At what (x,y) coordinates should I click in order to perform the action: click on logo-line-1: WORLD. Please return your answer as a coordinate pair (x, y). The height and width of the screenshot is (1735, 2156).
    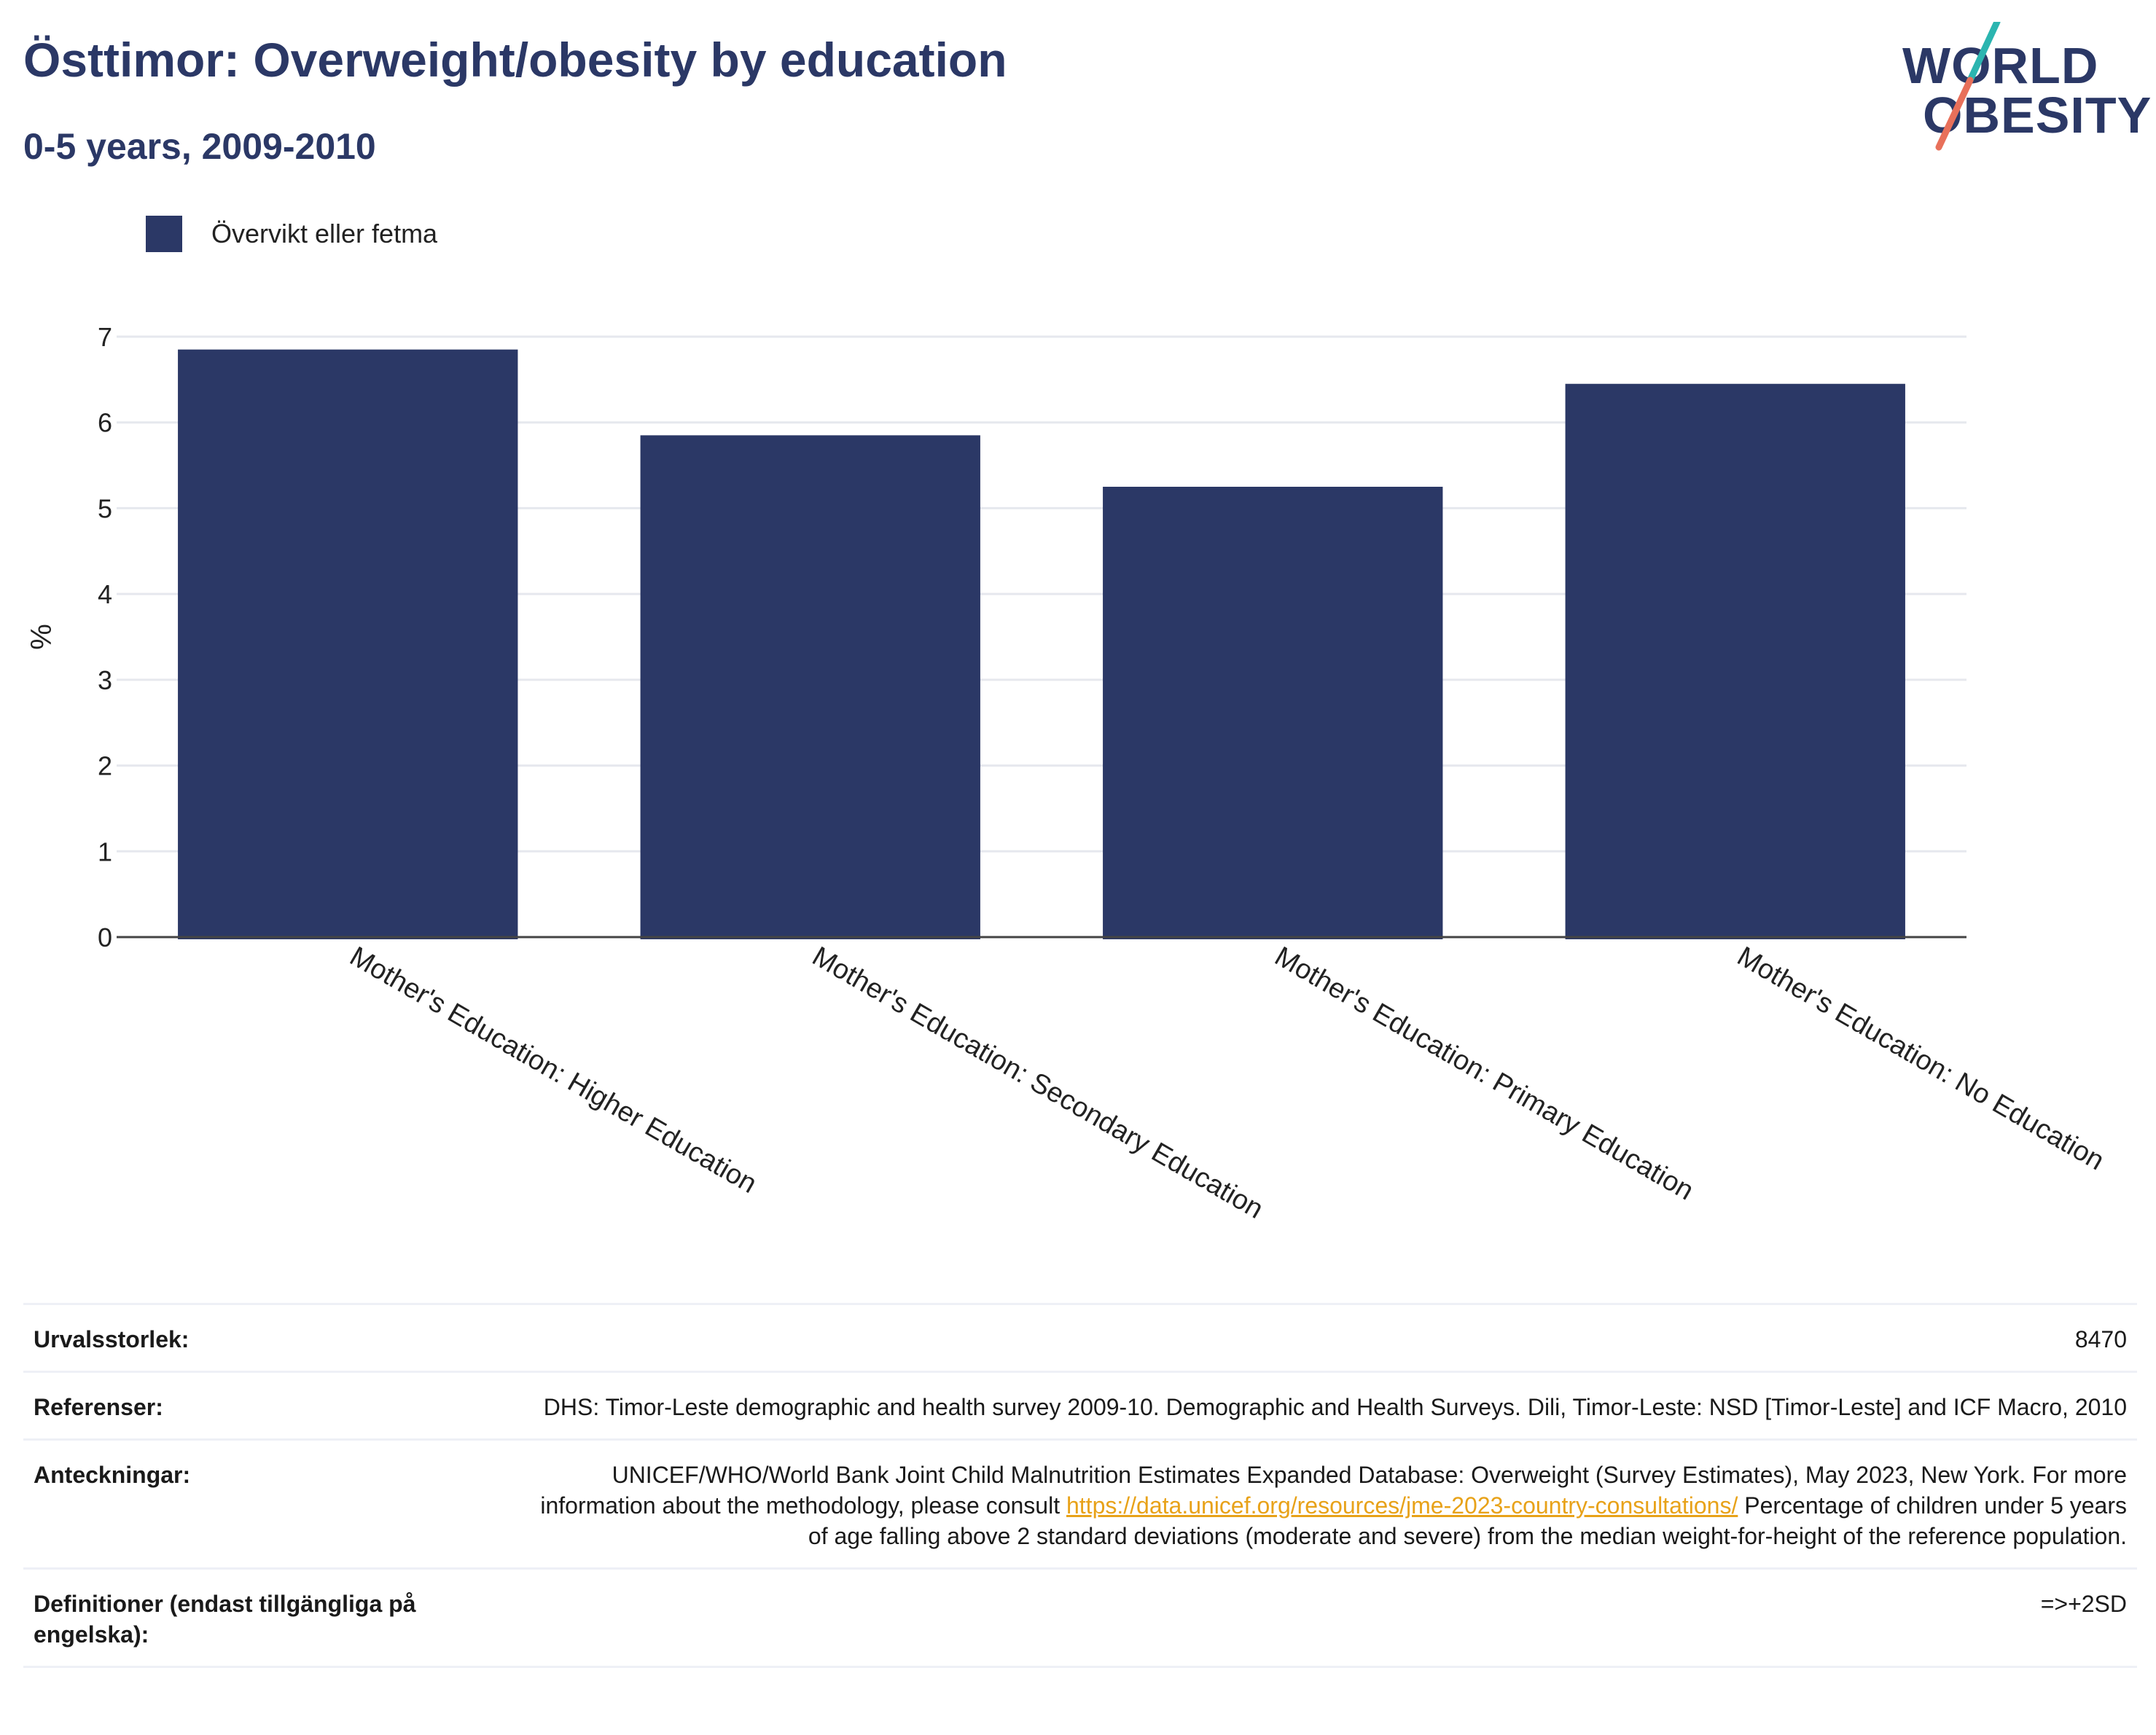
    Looking at the image, I should click on (2000, 65).